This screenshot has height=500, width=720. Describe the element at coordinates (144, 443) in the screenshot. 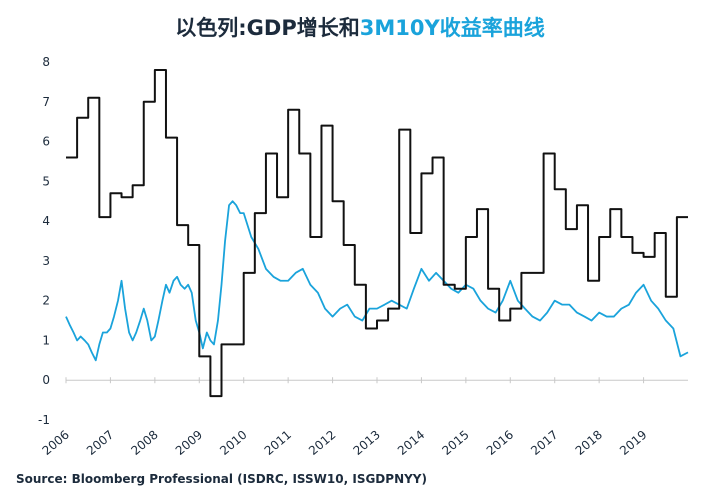

I see `x-tick-label: 2008` at that location.